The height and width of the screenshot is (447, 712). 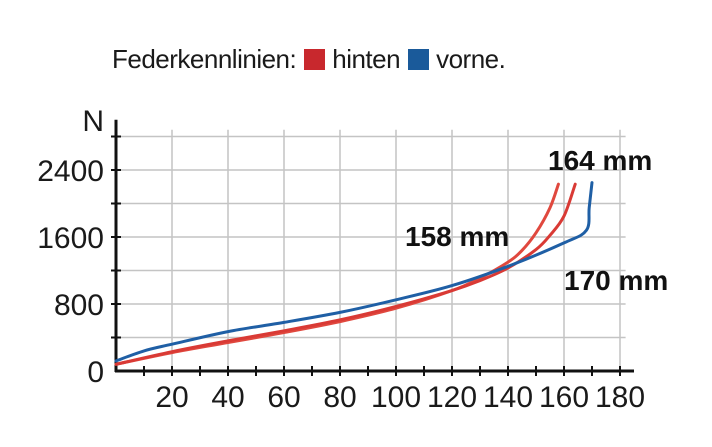 What do you see at coordinates (339, 397) in the screenshot?
I see `x-tick-label-80: 80` at bounding box center [339, 397].